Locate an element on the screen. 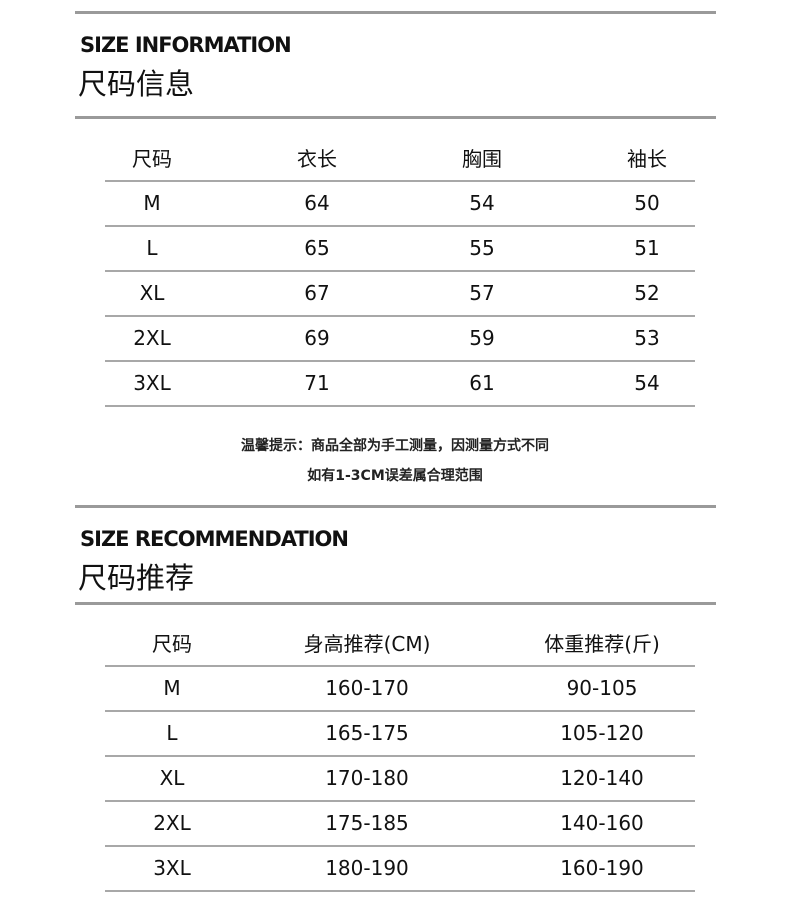 The height and width of the screenshot is (923, 790). column-header: 身高推荐(CM) is located at coordinates (367, 644).